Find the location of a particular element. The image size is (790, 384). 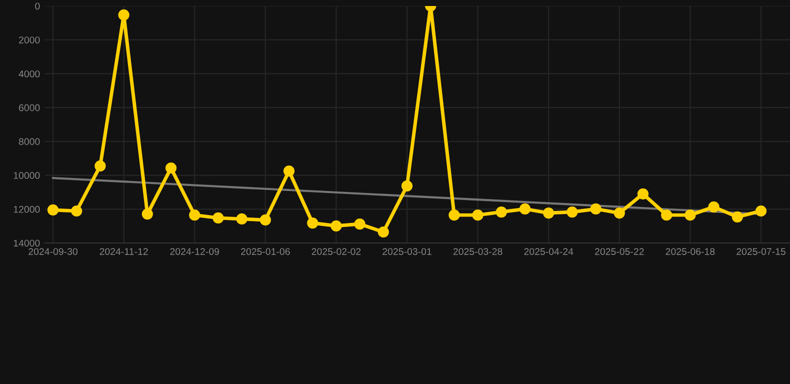

y-tick-label: 14000 is located at coordinates (27, 243).